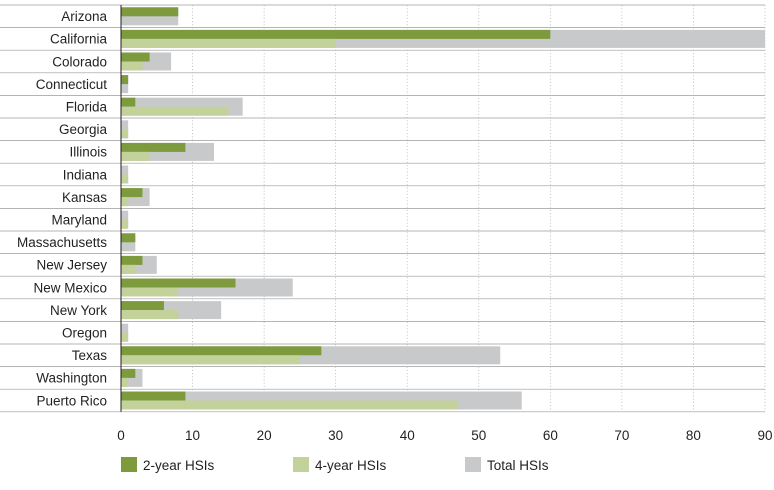  What do you see at coordinates (84, 197) in the screenshot?
I see `category-label: Kansas` at bounding box center [84, 197].